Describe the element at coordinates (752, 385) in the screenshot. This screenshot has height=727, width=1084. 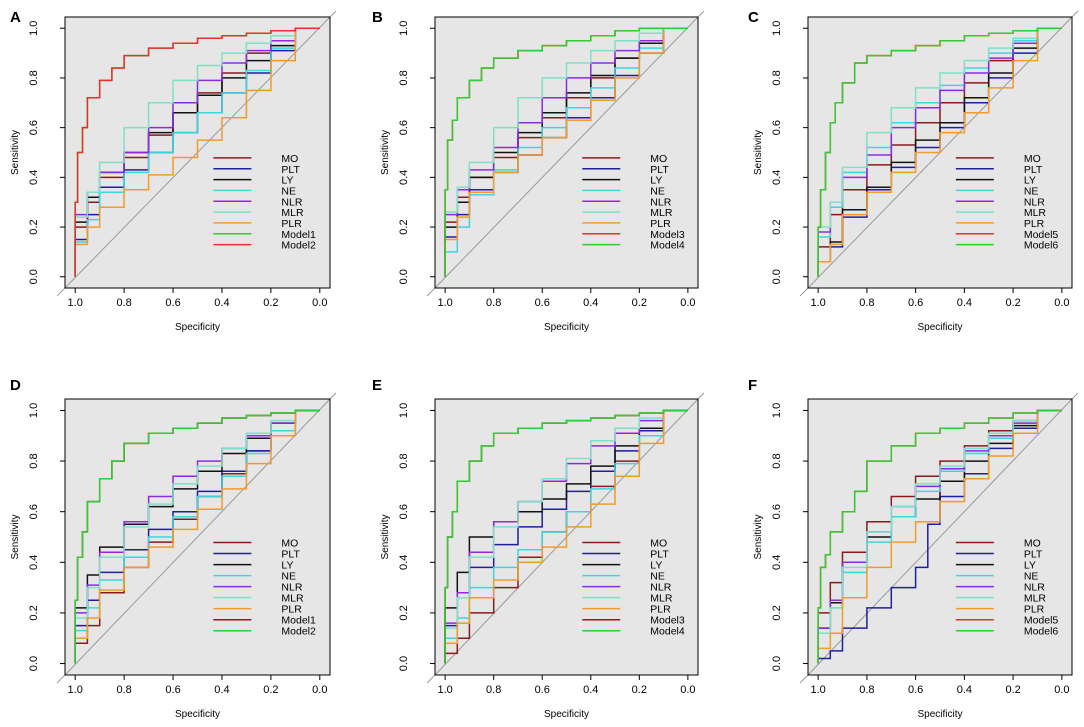
I see `panel-letter: F` at that location.